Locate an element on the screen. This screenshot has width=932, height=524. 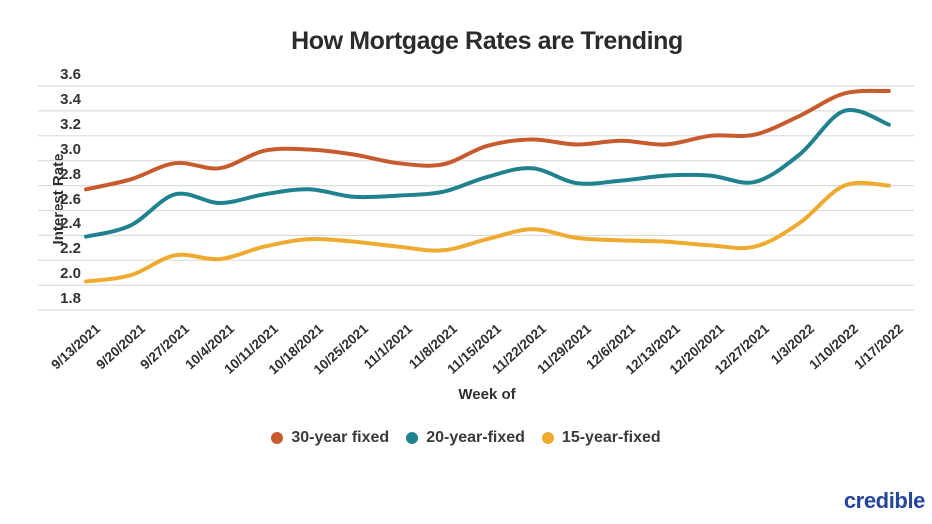
y-tick-label: 2.2 is located at coordinates (70, 249).